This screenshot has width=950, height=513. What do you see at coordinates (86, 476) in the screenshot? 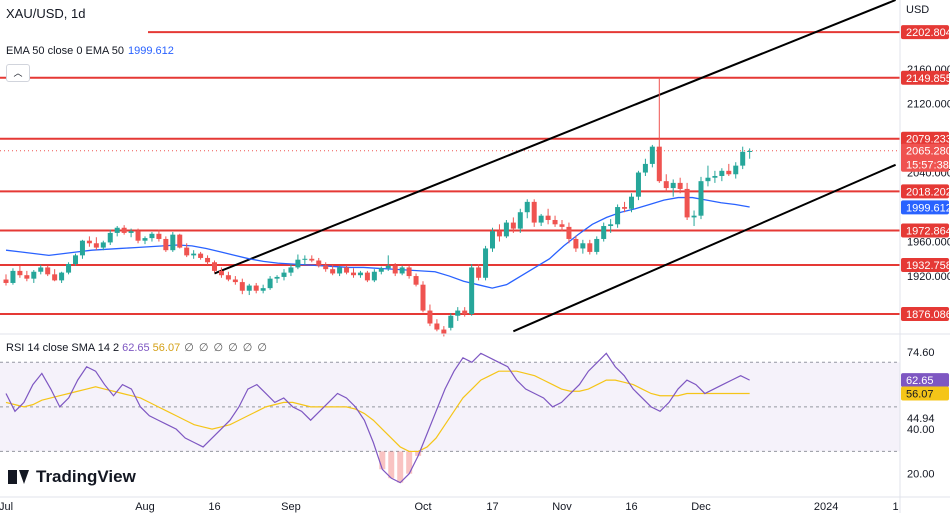
I see `tradingview-logo-text: TradingView` at bounding box center [86, 476].